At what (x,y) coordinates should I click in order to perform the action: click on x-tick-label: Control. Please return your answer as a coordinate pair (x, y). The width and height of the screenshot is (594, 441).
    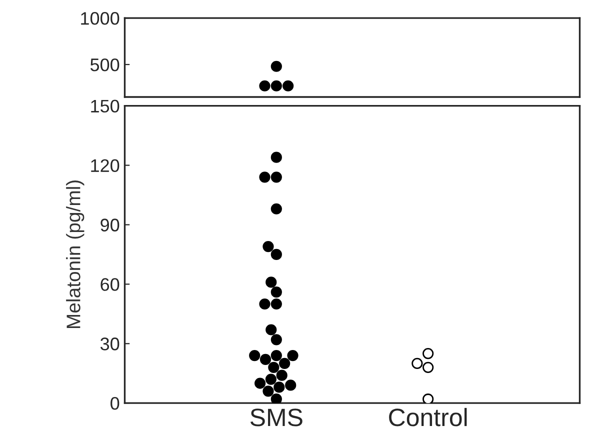
    Looking at the image, I should click on (428, 417).